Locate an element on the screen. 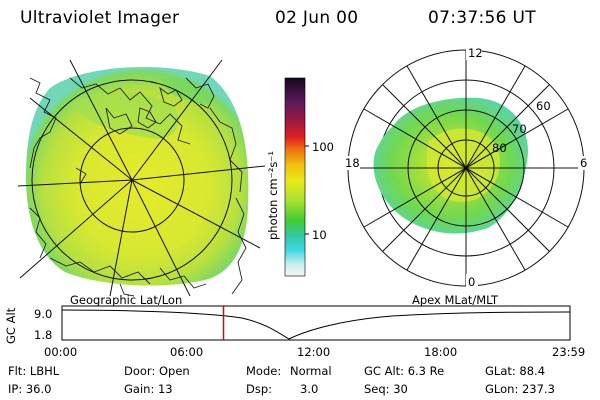  timeline-xtick-1200: 12:00 is located at coordinates (314, 352).